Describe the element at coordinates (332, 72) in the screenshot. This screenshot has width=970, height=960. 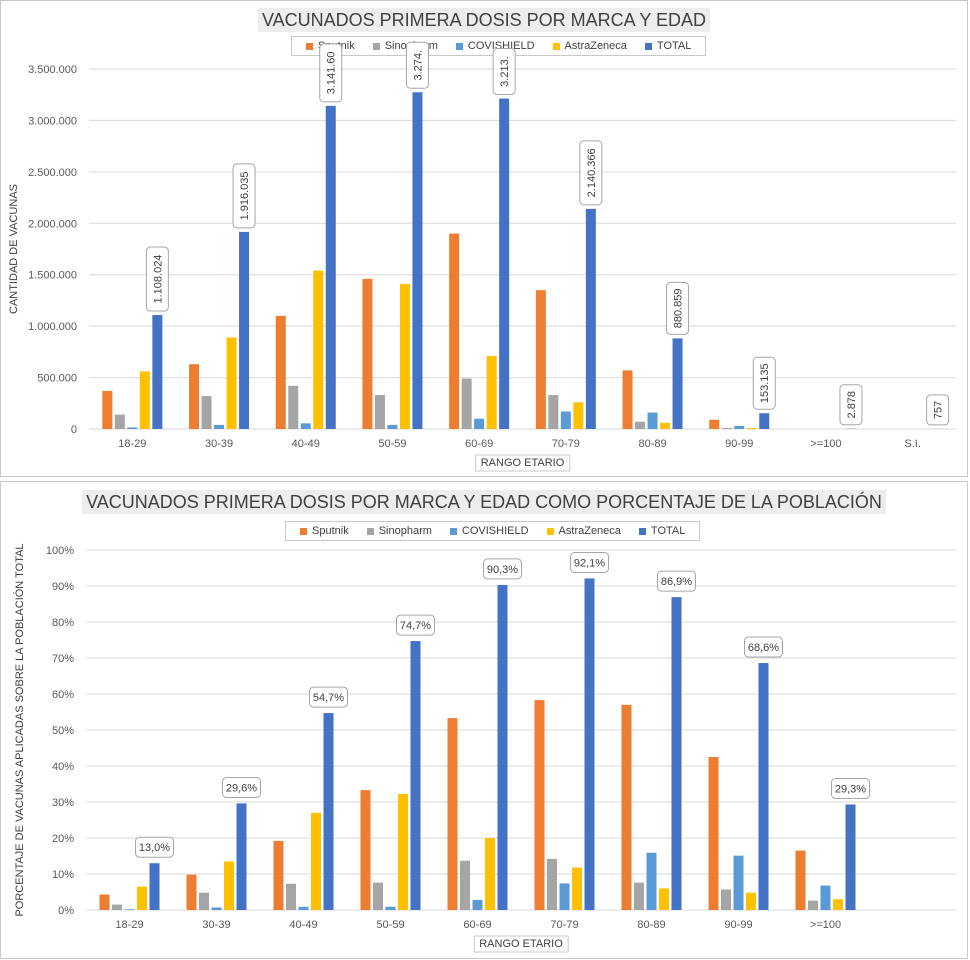
I see `data-label-text: 3.141.60` at that location.